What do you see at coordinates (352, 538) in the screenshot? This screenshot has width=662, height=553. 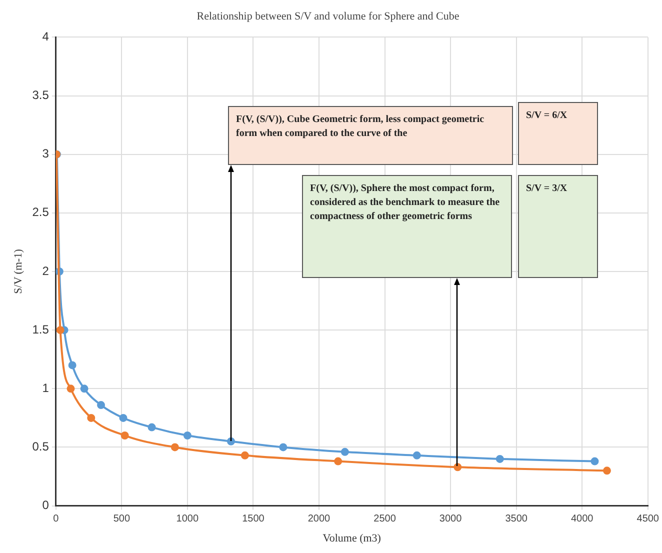 I see `x-axis-title: Volume (m3)` at bounding box center [352, 538].